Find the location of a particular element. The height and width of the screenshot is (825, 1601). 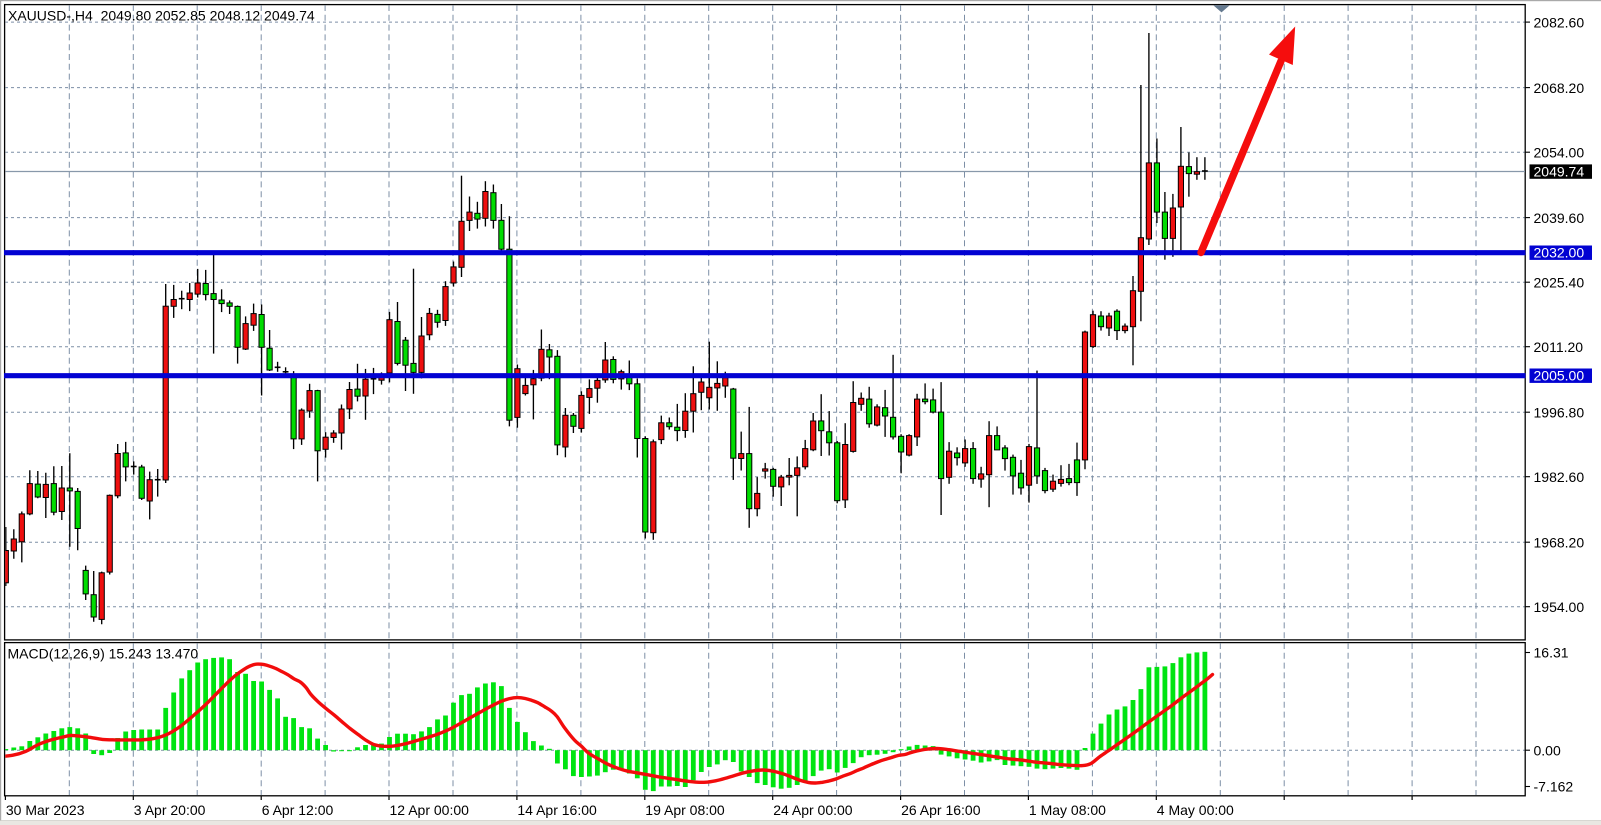

svg-text: 16.31 is located at coordinates (1551, 653).